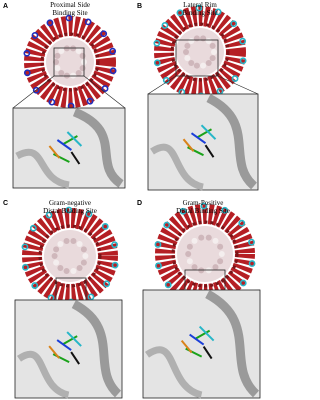  What do you see at coordinates (70, 5) in the screenshot?
I see `panel-title: Proximal Side` at bounding box center [70, 5].